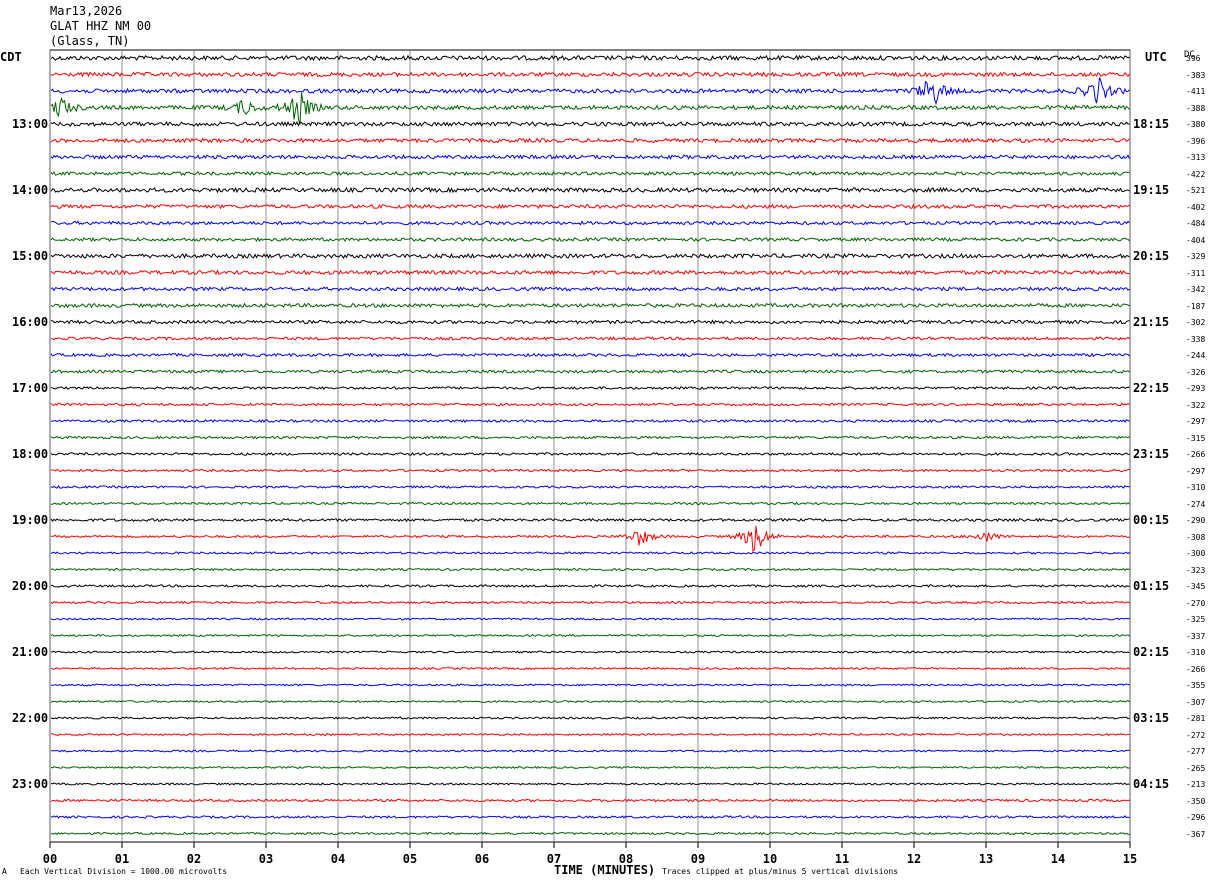  Describe the element at coordinates (1196, 273) in the screenshot. I see `dc-offset-value: -311` at that location.